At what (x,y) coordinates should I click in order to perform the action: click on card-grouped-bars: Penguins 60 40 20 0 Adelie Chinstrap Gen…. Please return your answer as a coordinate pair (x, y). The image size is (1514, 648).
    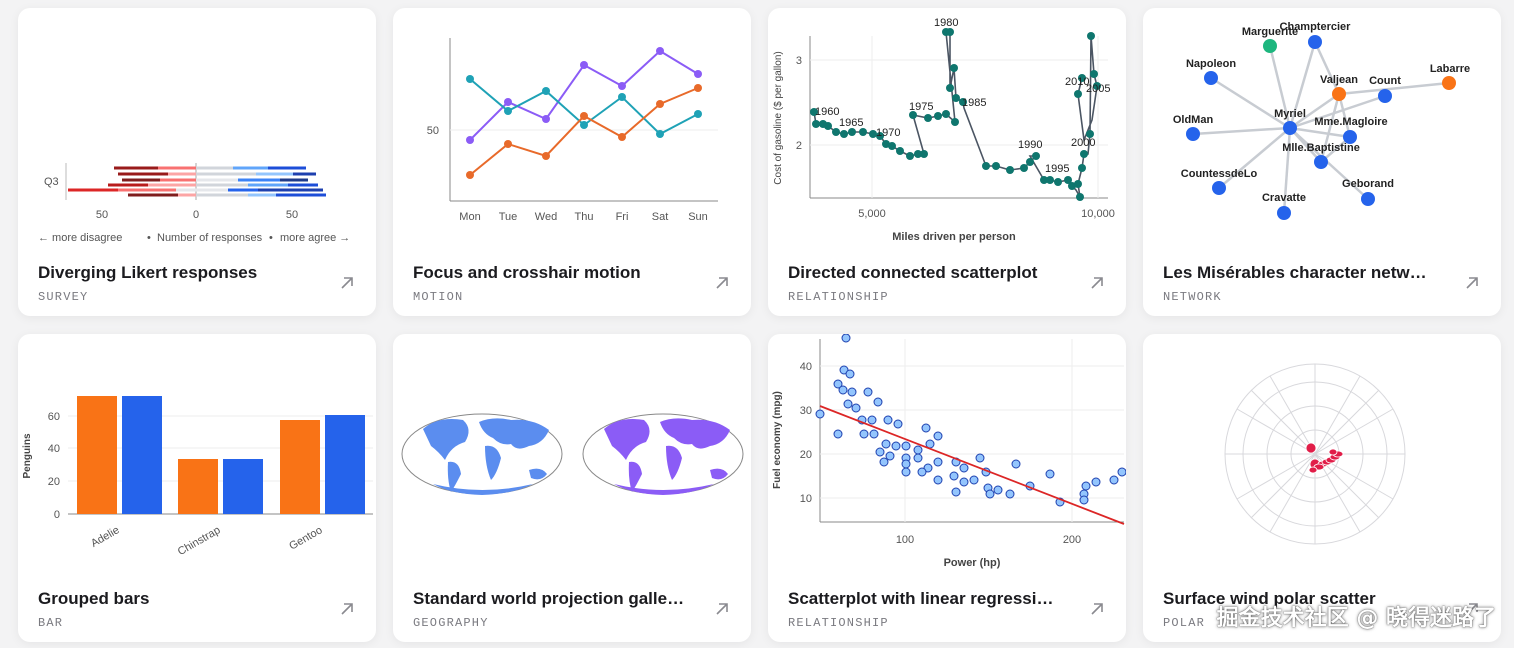
    Looking at the image, I should click on (197, 488).